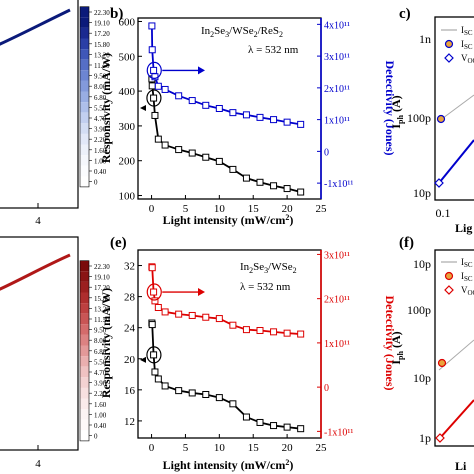 The height and width of the screenshot is (474, 474). What do you see at coordinates (116, 14) in the screenshot?
I see `panel-b-label: b)` at bounding box center [116, 14].